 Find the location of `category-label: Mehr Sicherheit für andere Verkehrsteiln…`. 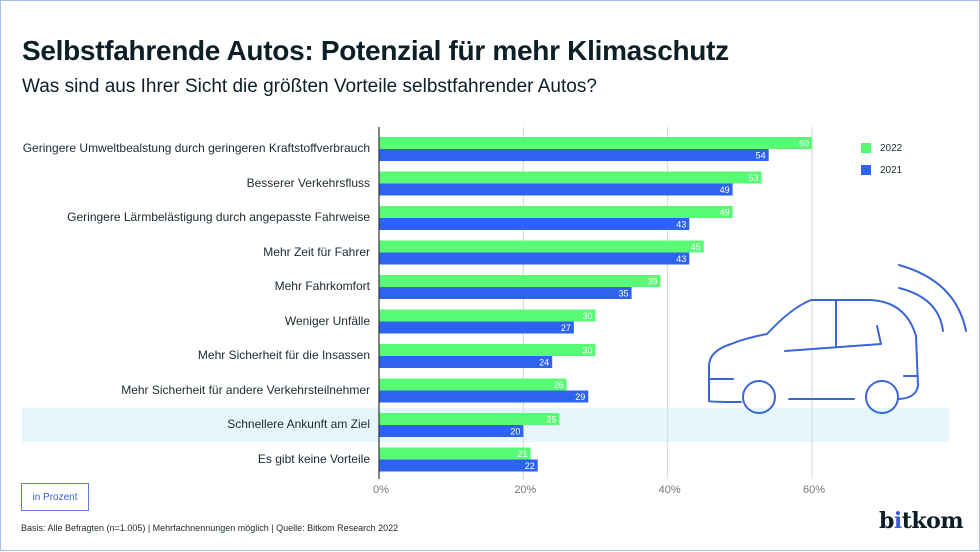

category-label: Mehr Sicherheit für andere Verkehrsteiln… is located at coordinates (245, 389).